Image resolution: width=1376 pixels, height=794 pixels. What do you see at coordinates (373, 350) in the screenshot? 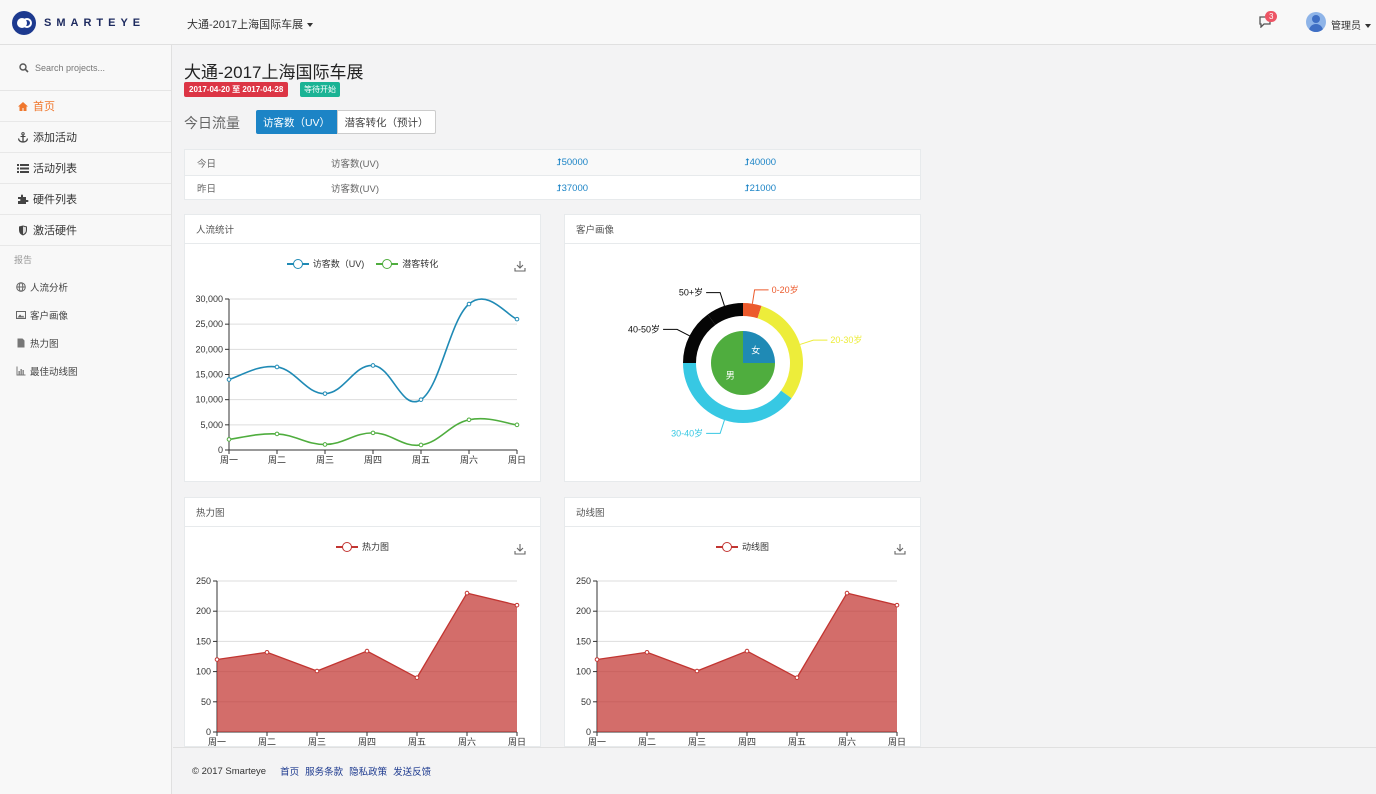
I see `series-line` at bounding box center [373, 350].